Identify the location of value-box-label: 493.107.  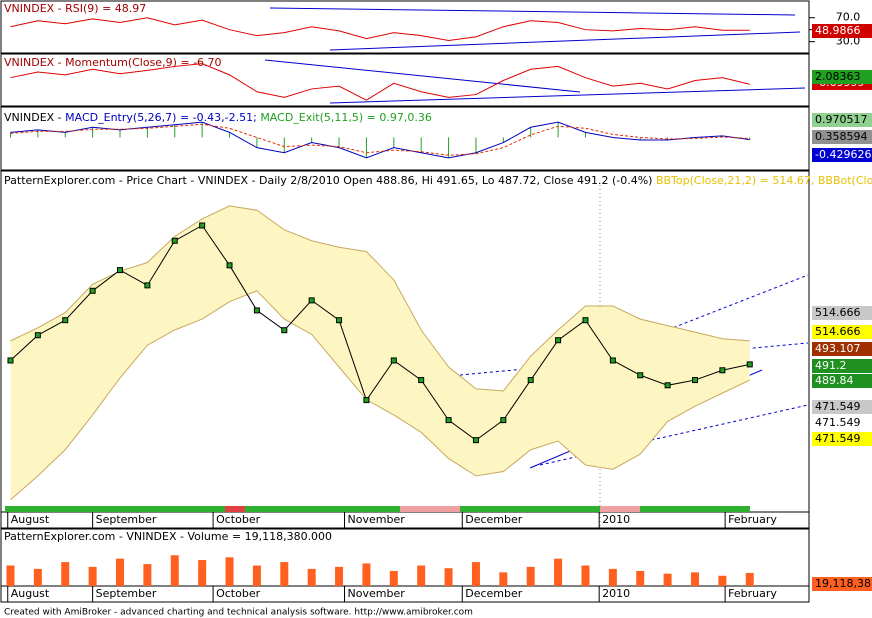
(838, 348).